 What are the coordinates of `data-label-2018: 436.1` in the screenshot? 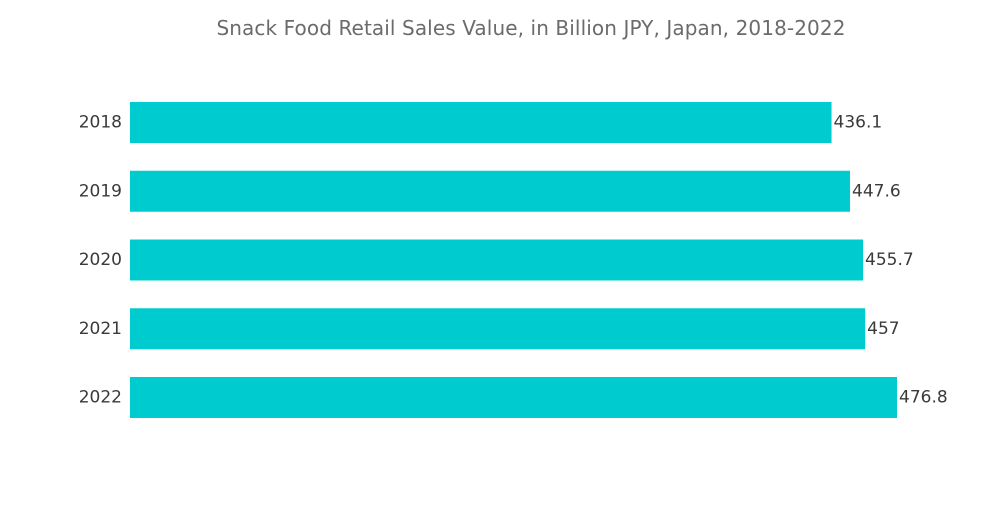 It's located at (858, 123).